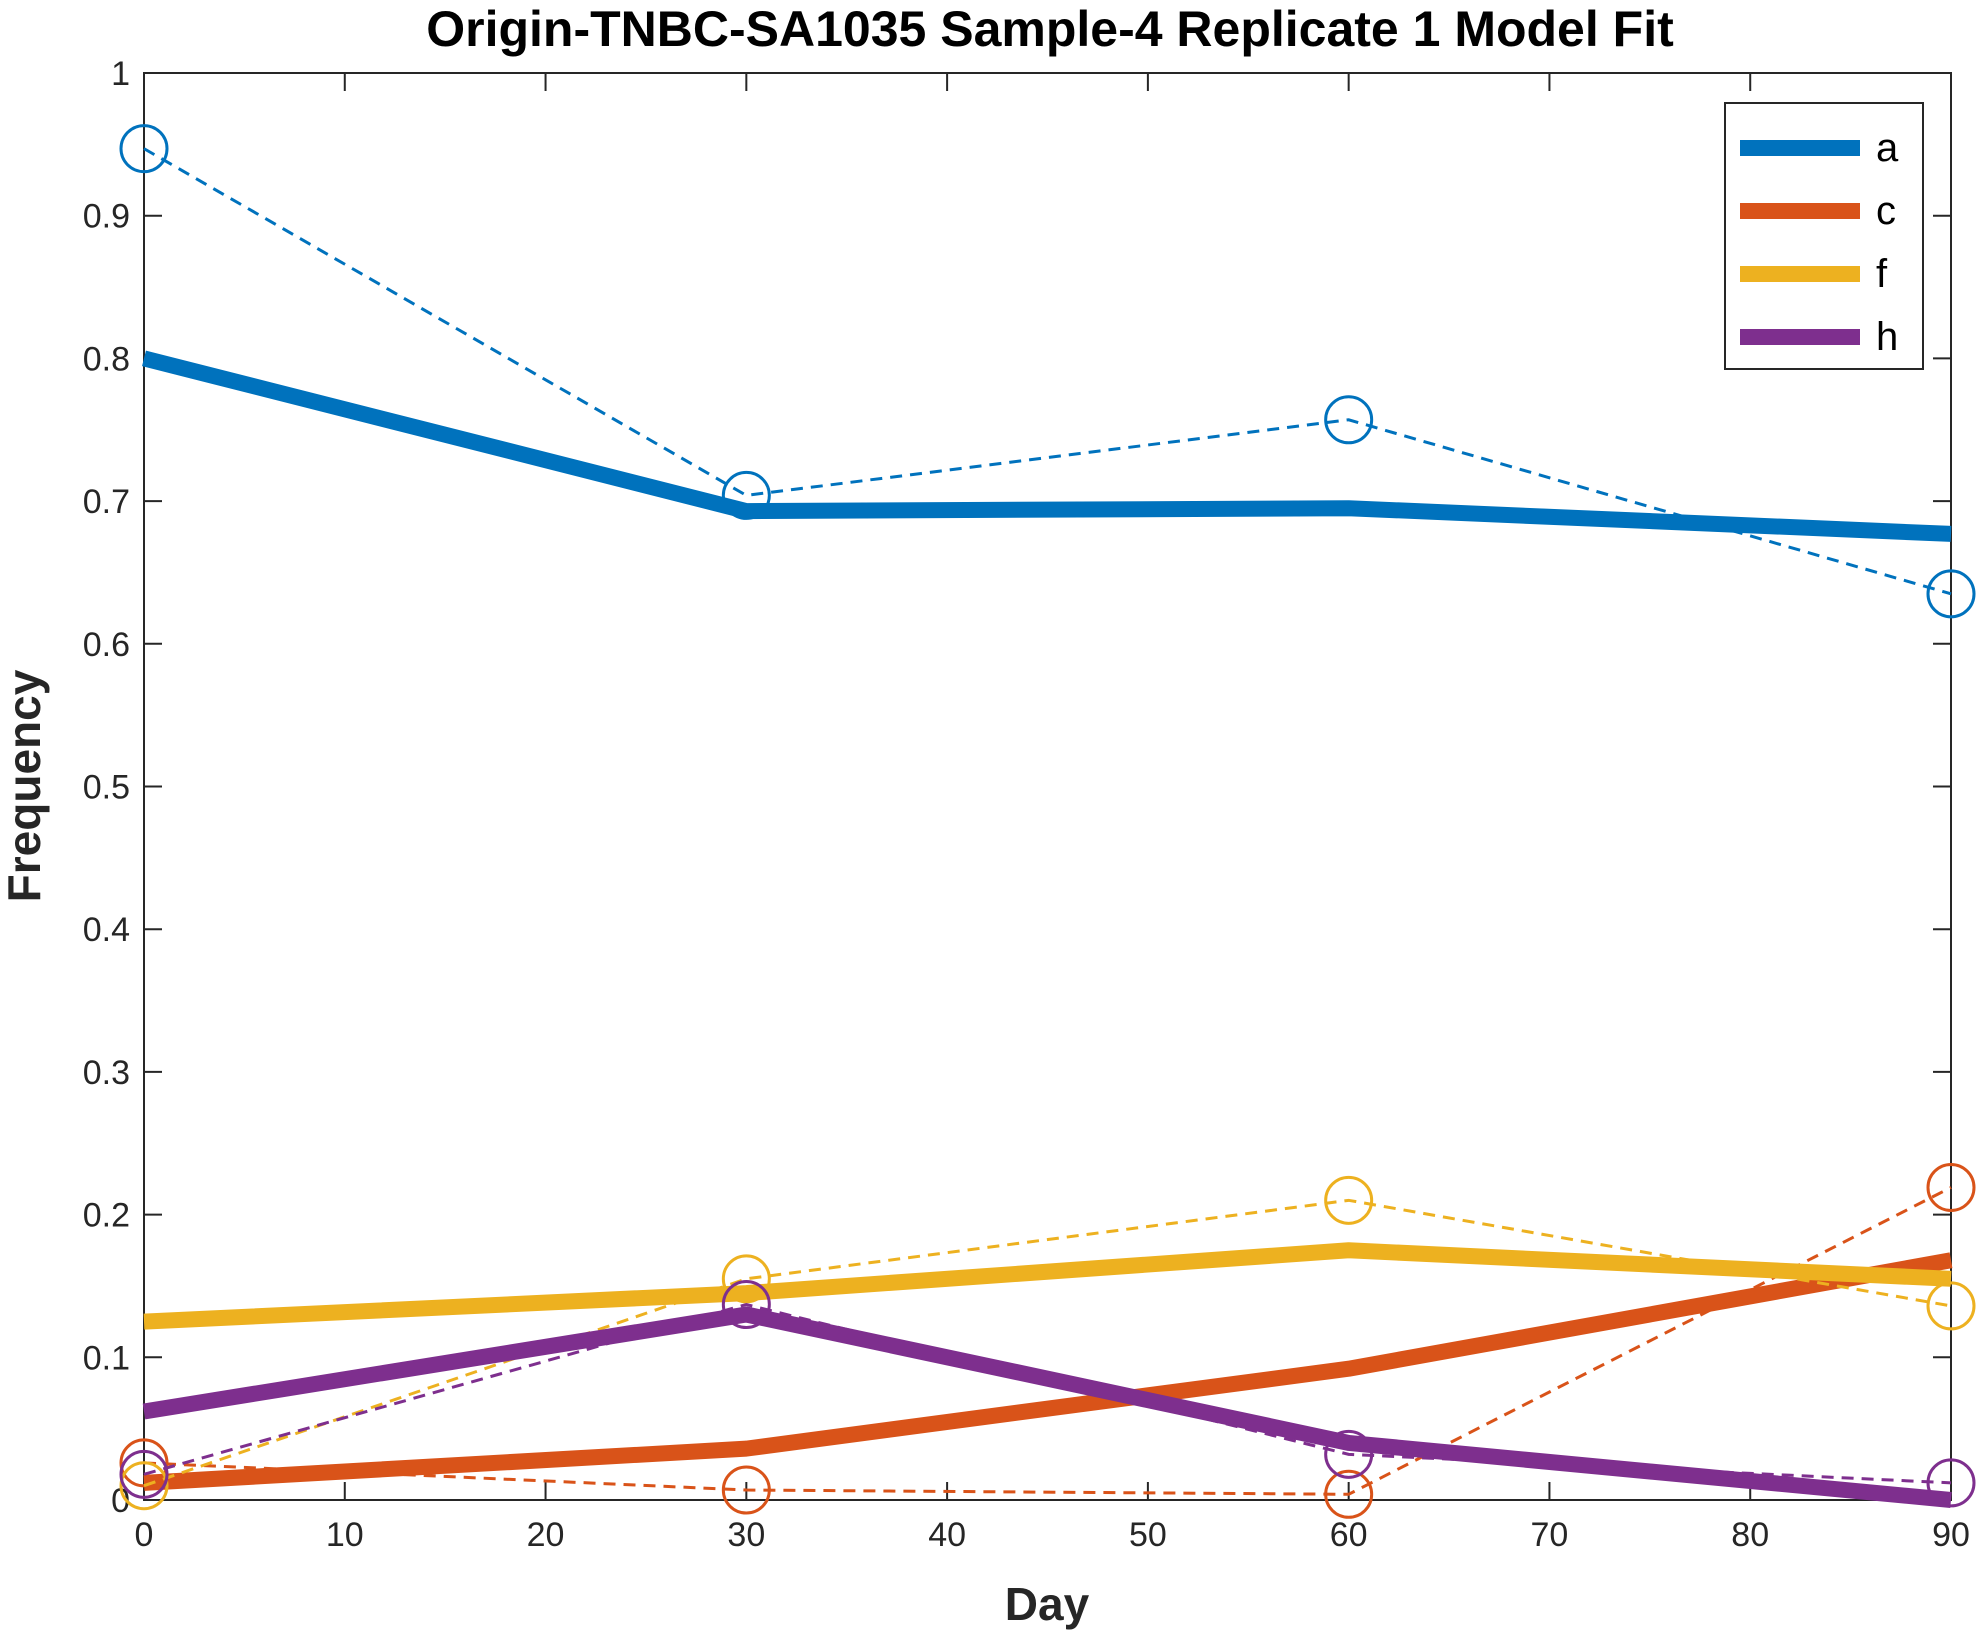 The height and width of the screenshot is (1637, 1982). I want to click on y-axis-label: Frequency, so click(25, 785).